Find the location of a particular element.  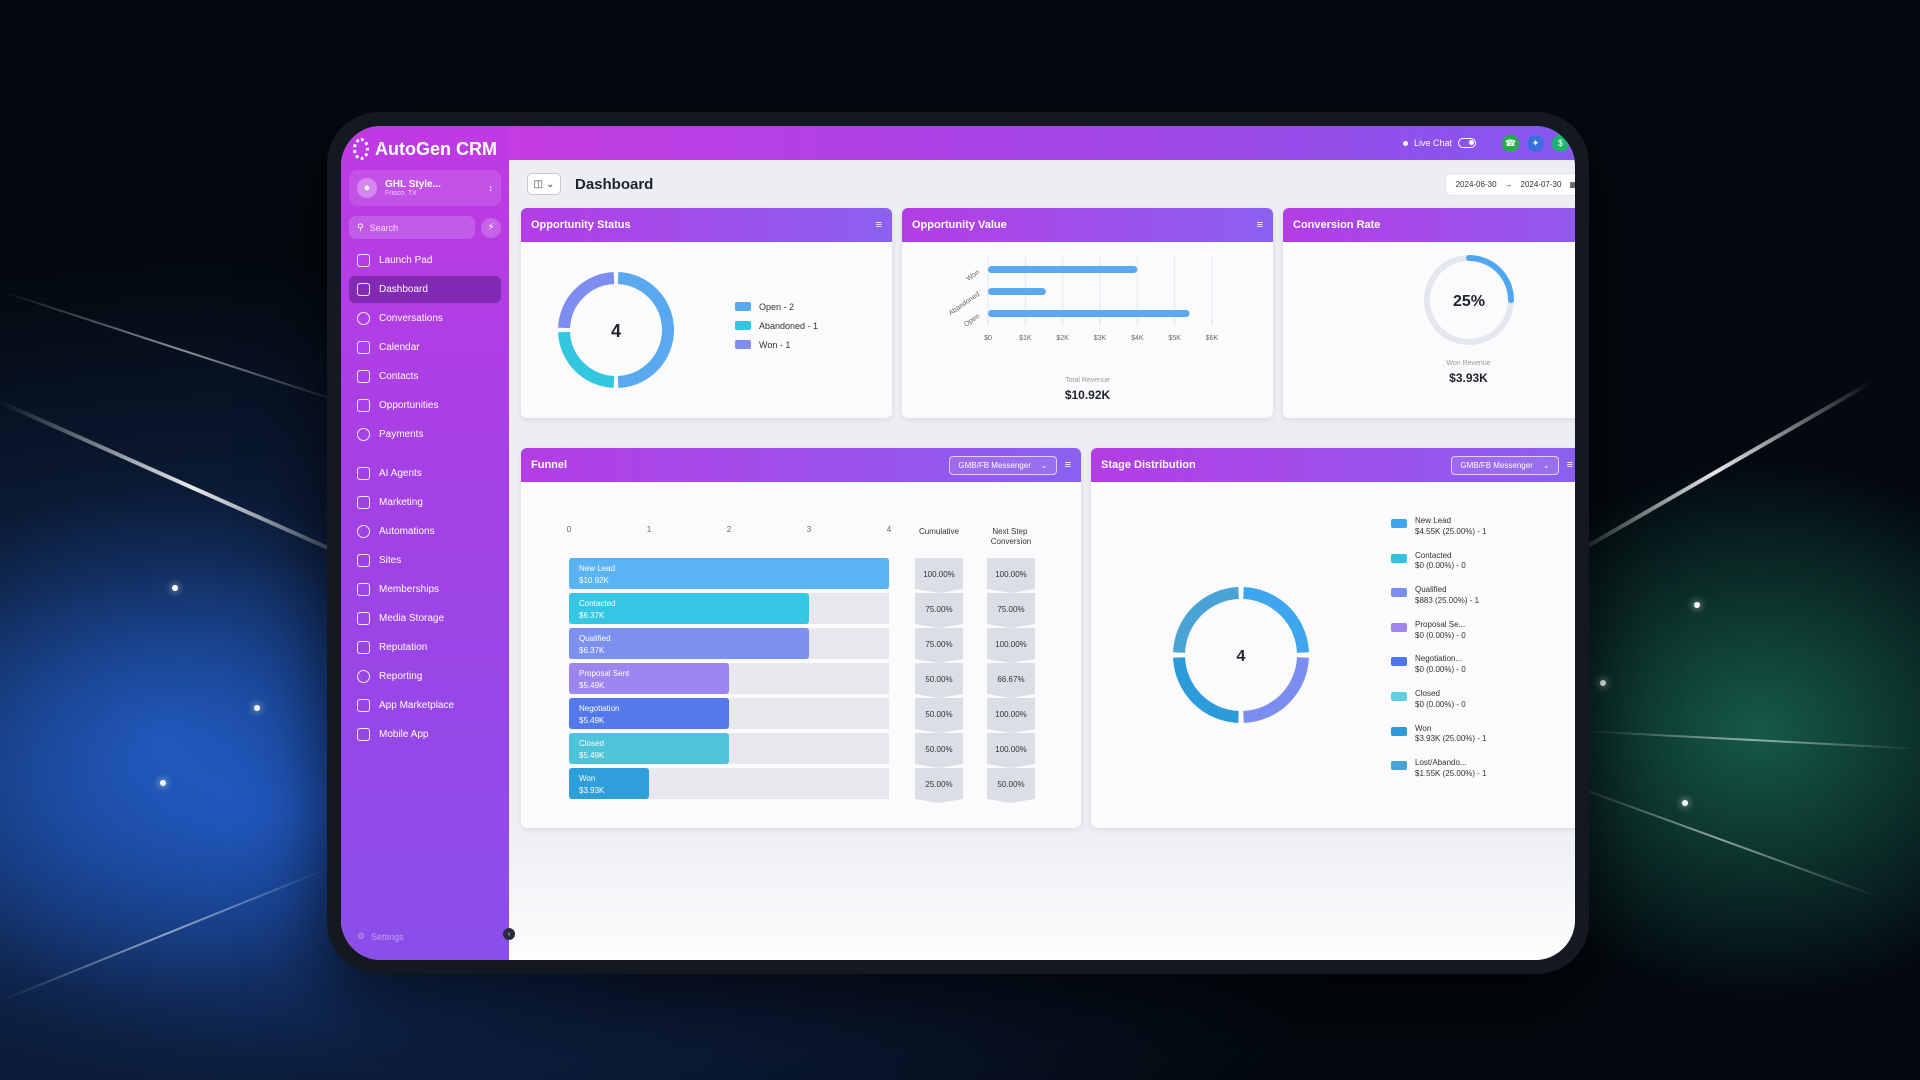

date-end: 2024-07-30 is located at coordinates (1541, 184).